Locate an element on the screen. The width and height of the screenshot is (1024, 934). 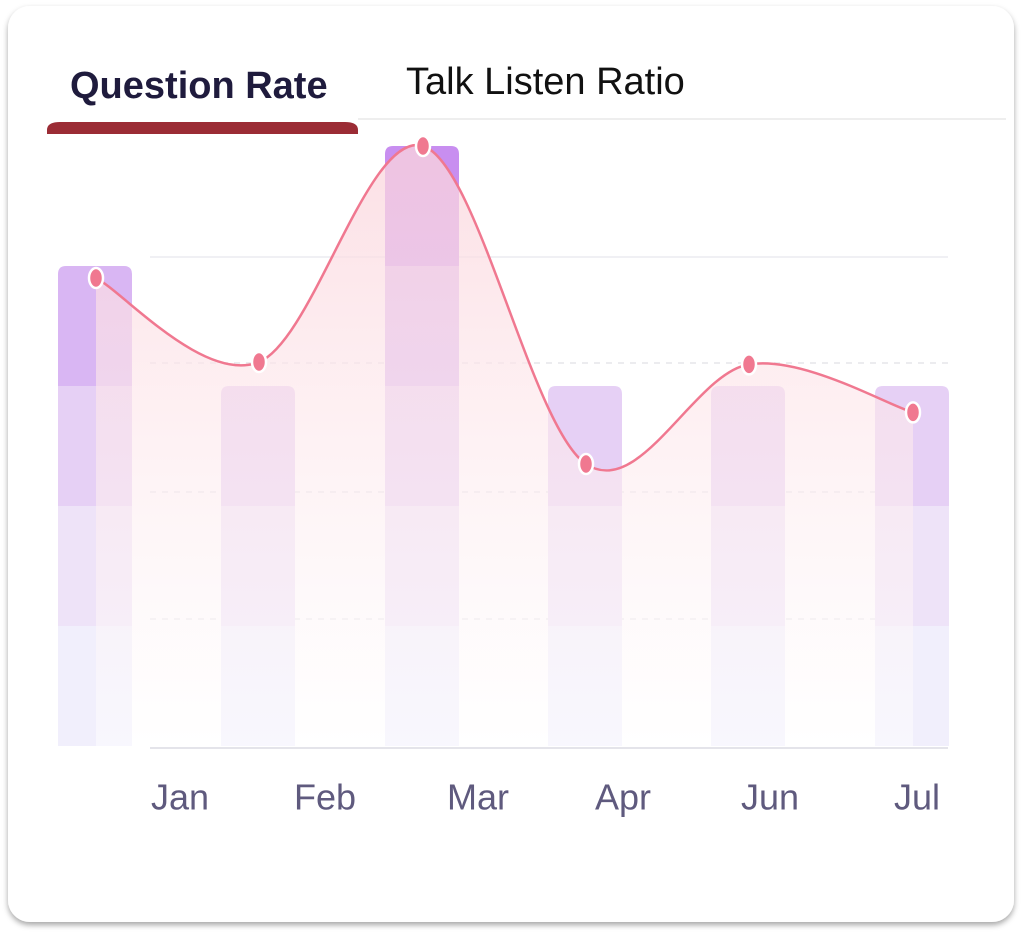
tab-active: Question Rate is located at coordinates (199, 86).